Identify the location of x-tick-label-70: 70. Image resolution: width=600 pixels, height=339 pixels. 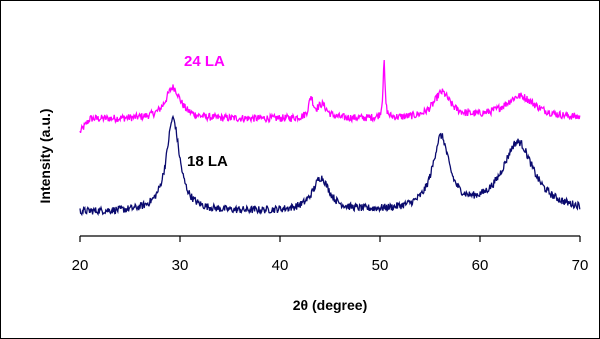
(580, 265).